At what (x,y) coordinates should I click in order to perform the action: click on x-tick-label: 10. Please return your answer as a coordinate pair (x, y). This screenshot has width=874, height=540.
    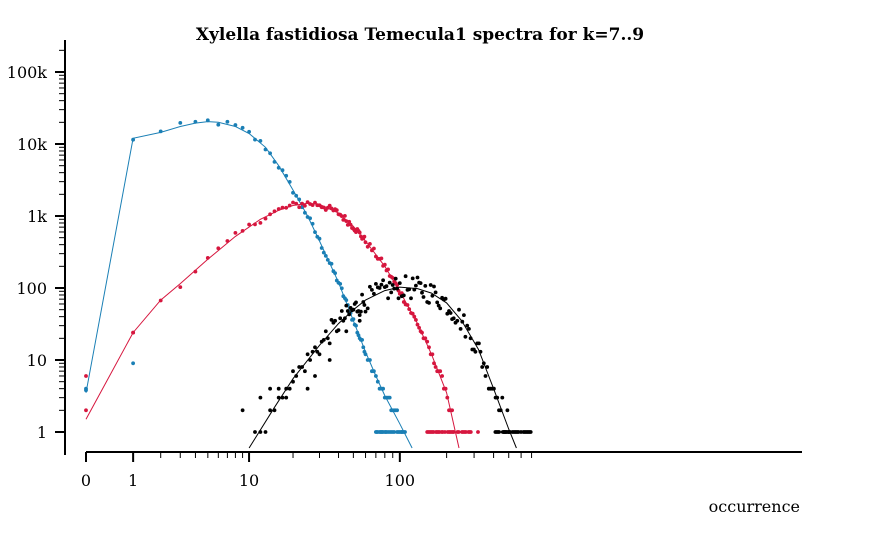
    Looking at the image, I should click on (249, 480).